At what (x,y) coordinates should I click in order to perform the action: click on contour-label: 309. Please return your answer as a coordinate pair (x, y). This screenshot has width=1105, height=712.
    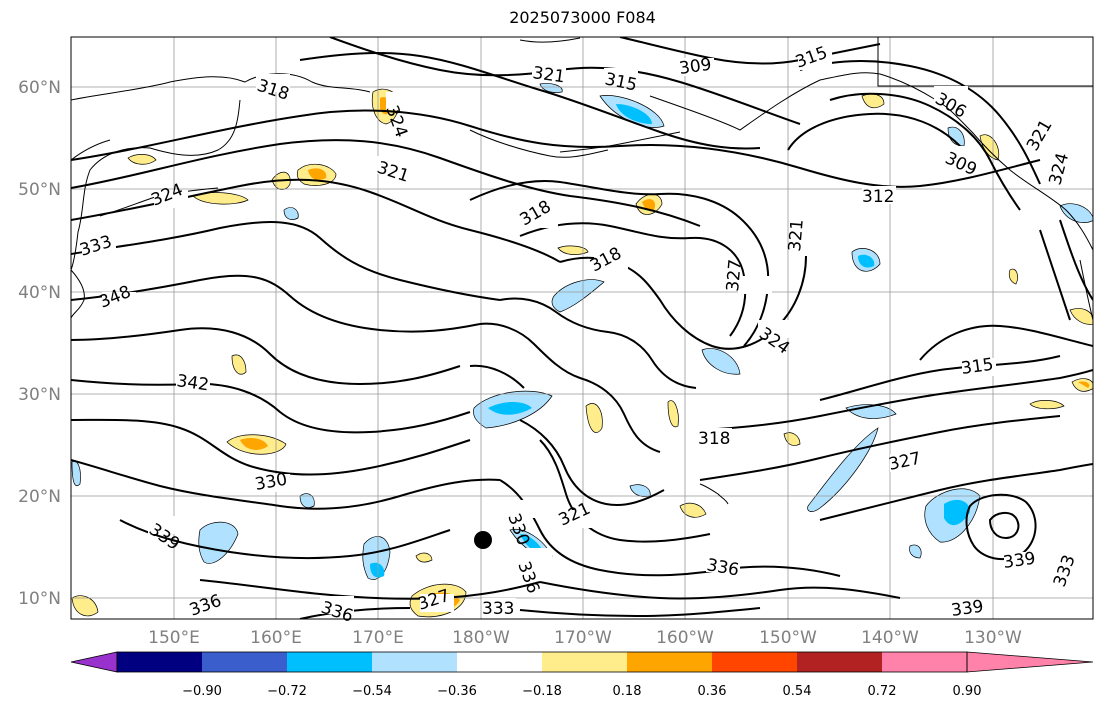
    Looking at the image, I should click on (695, 67).